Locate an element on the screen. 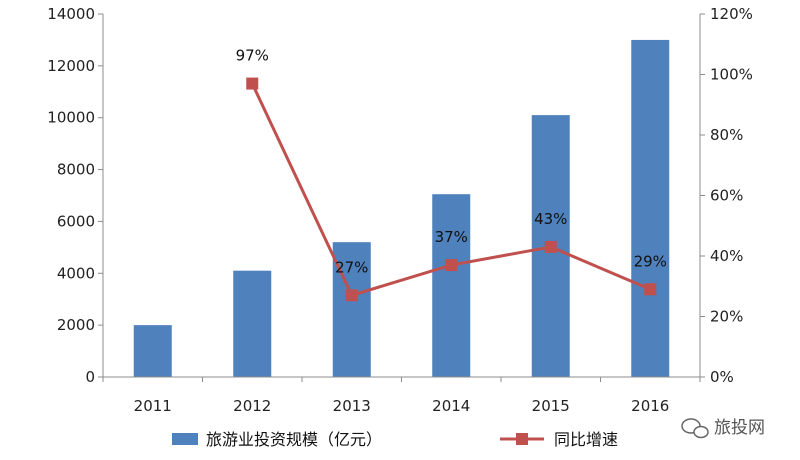  data-label: 97% is located at coordinates (252, 56).